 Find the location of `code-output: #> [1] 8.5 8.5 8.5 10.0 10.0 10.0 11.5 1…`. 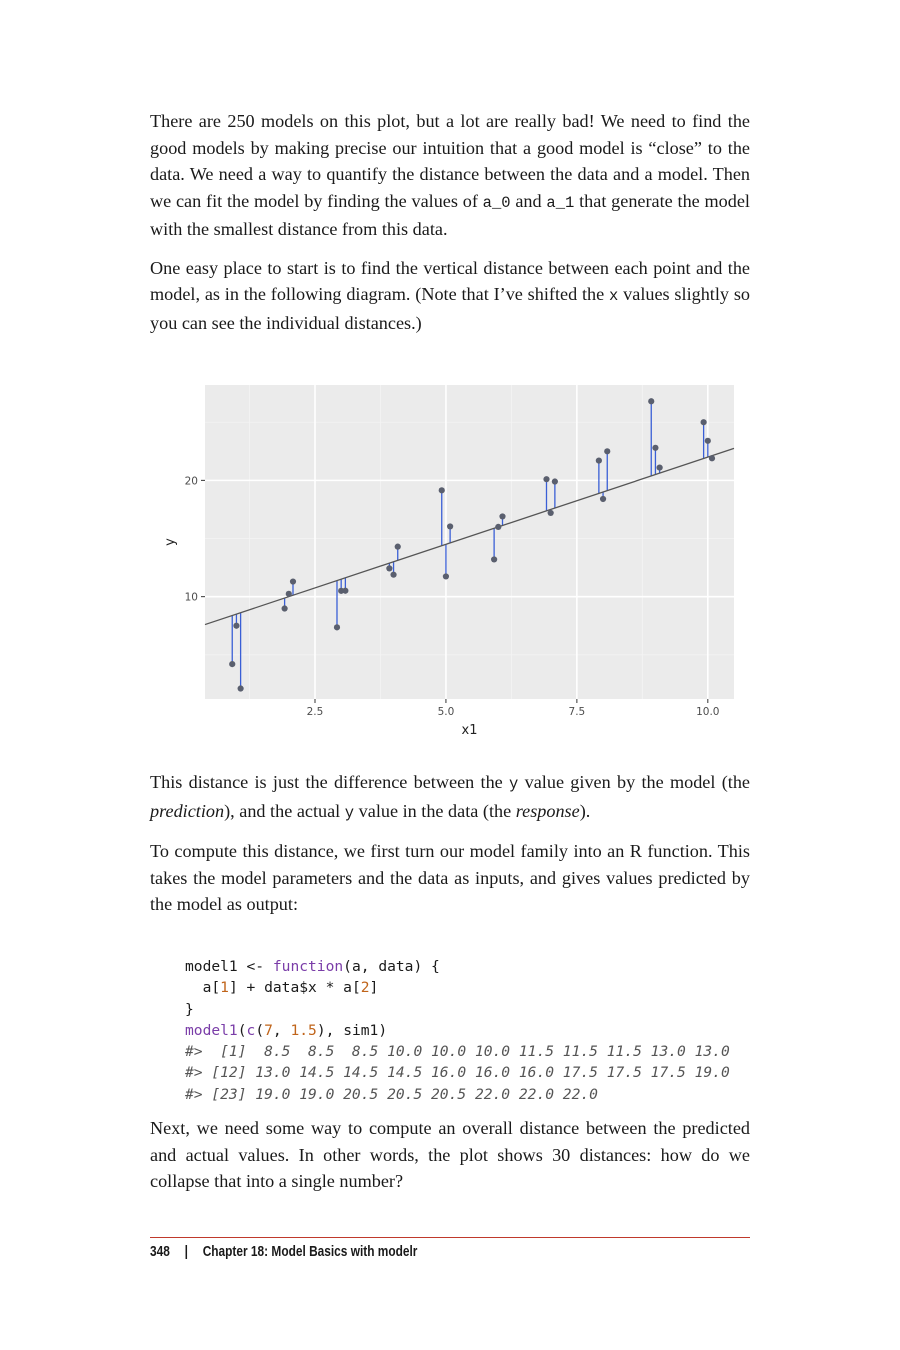

code-output: #> [1] 8.5 8.5 8.5 10.0 10.0 10.0 11.5 1… is located at coordinates (457, 1052).